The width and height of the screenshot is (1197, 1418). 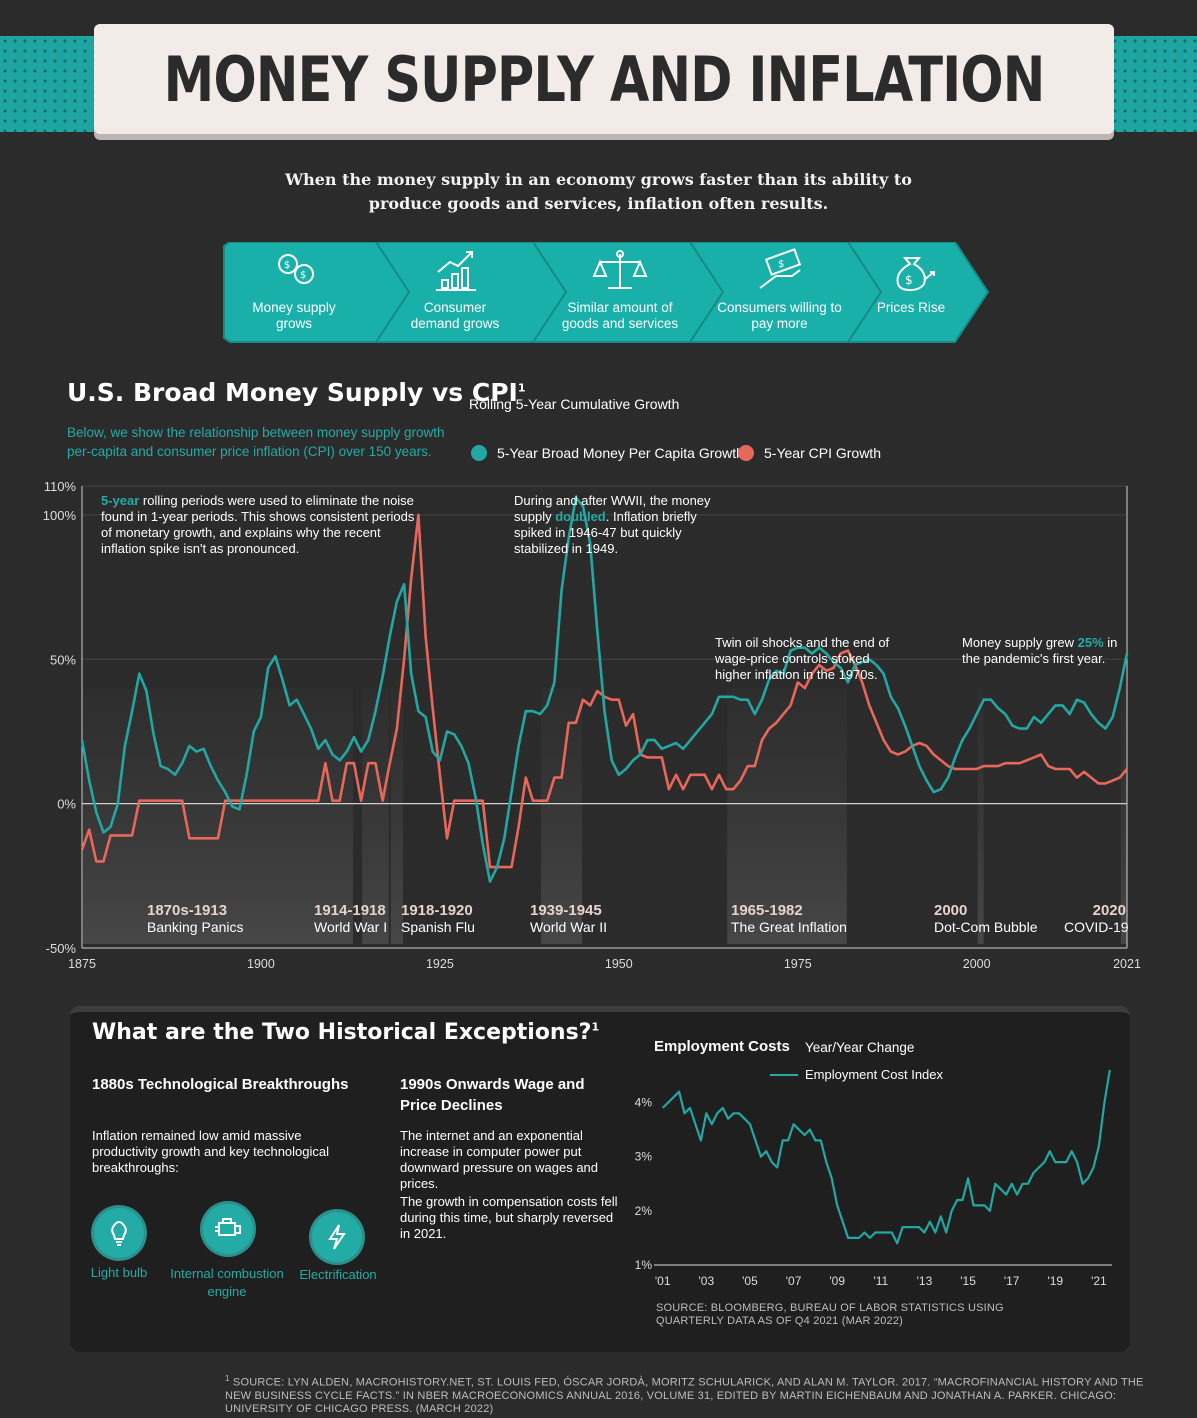 I want to click on engine-icon, so click(x=228, y=1229).